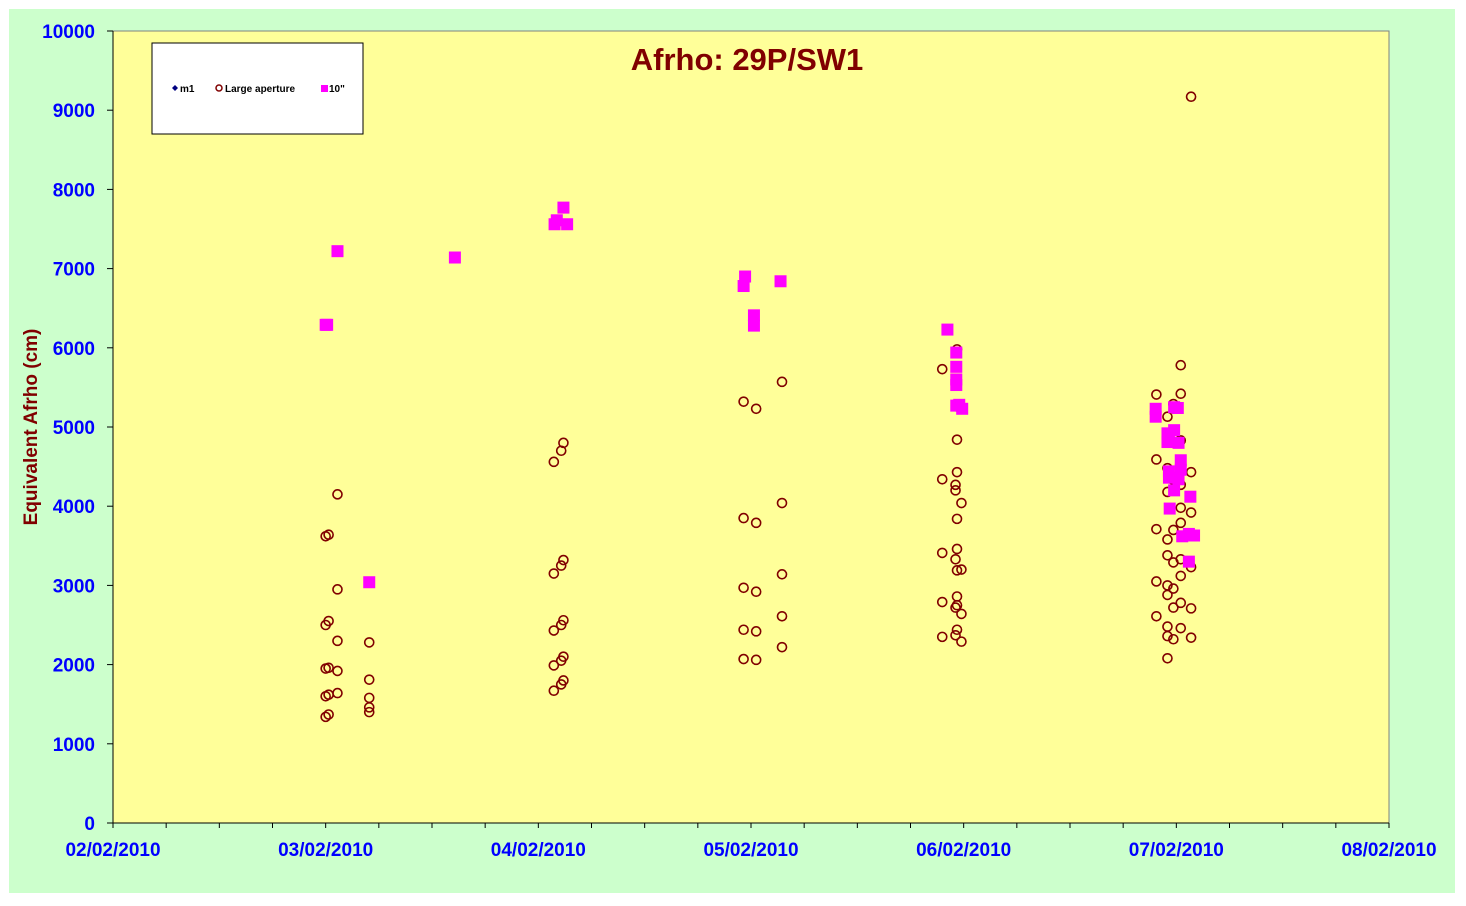 This screenshot has width=1466, height=906. I want to click on legend-marker-m1, so click(175, 88).